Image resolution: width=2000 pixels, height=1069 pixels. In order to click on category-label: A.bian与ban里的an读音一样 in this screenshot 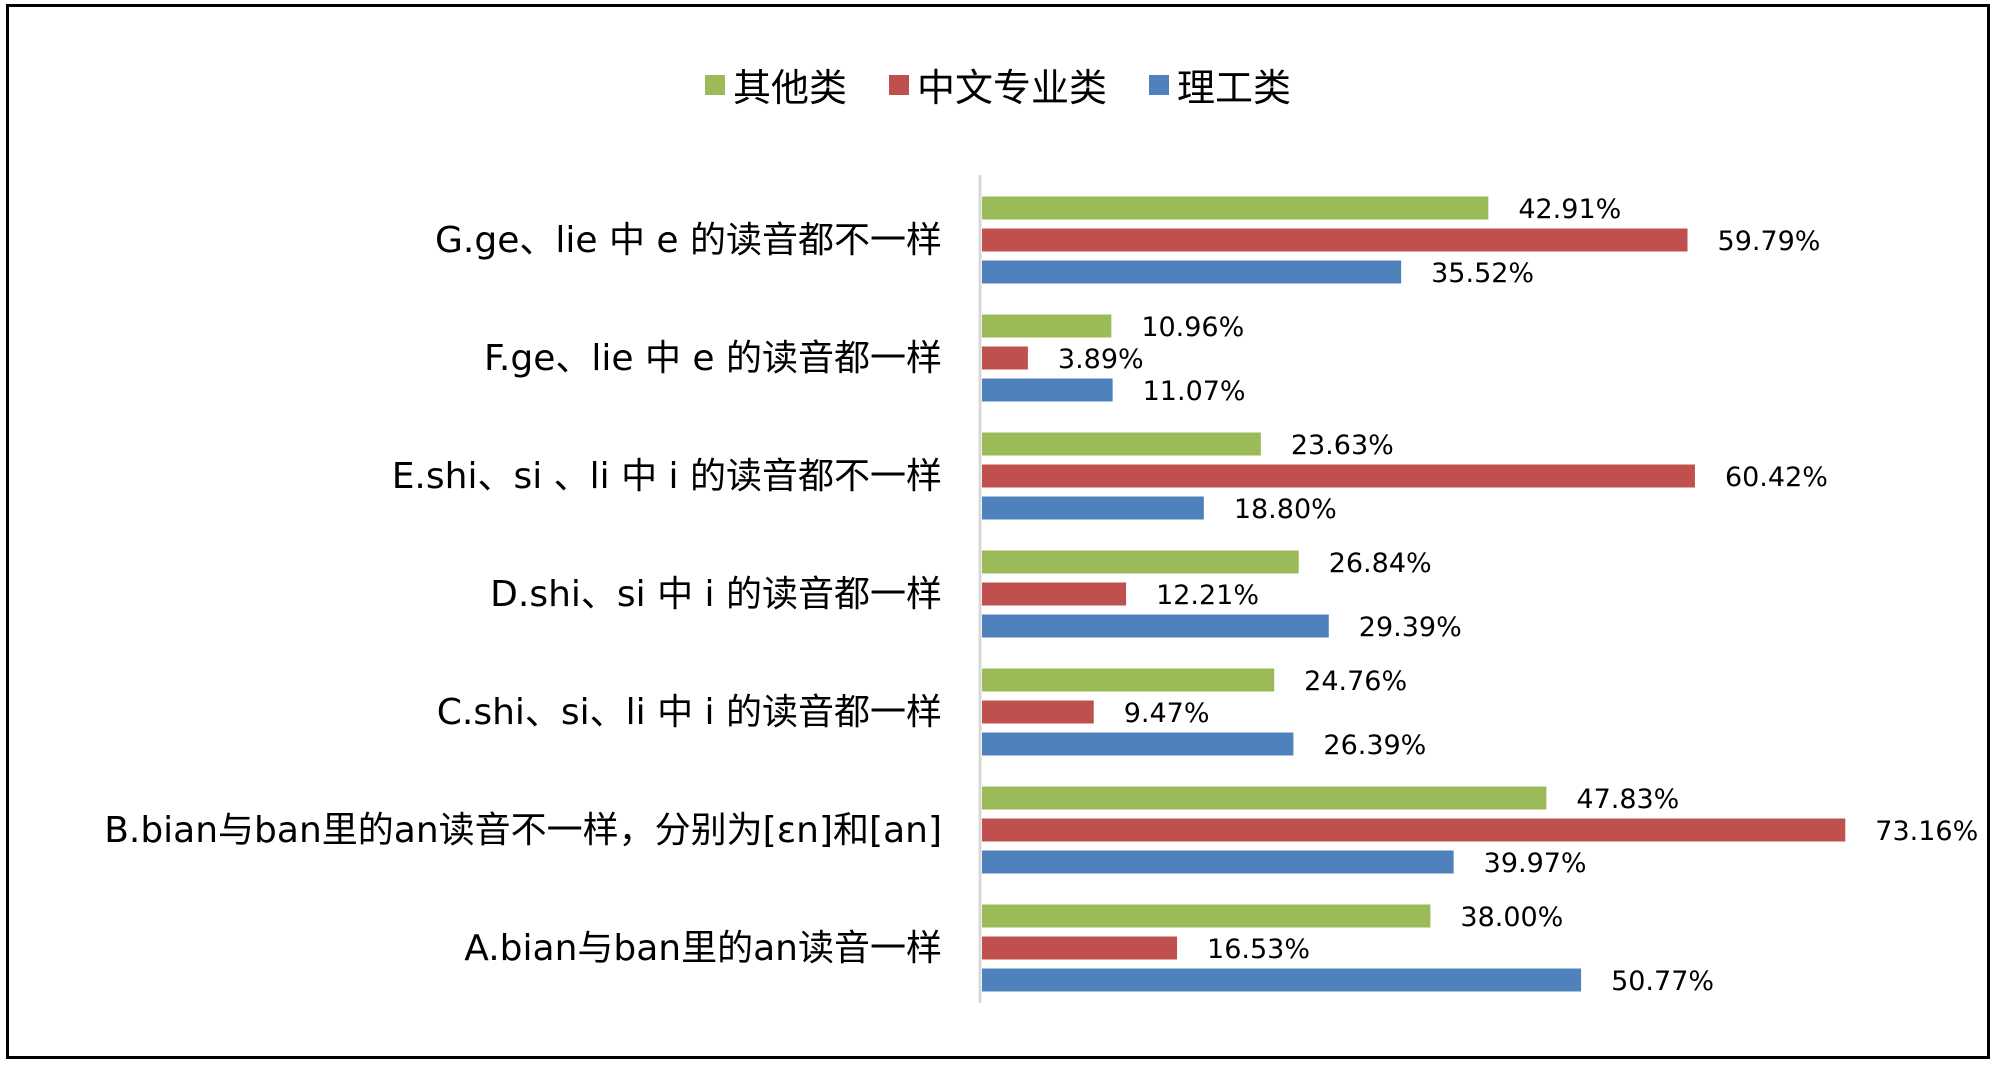, I will do `click(703, 948)`.